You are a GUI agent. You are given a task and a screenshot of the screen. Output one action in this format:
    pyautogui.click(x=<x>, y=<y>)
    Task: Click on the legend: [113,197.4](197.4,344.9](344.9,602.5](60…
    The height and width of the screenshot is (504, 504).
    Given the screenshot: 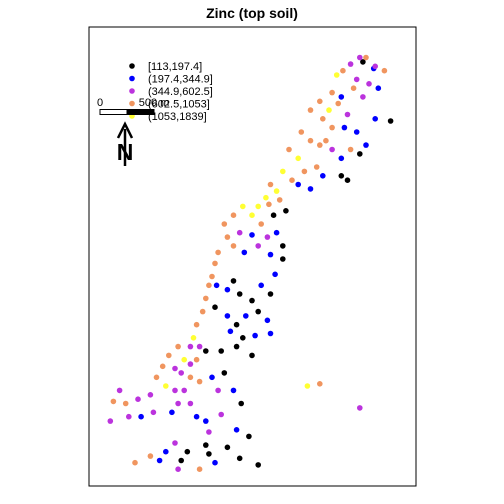 What is the action you would take?
    pyautogui.click(x=171, y=92)
    